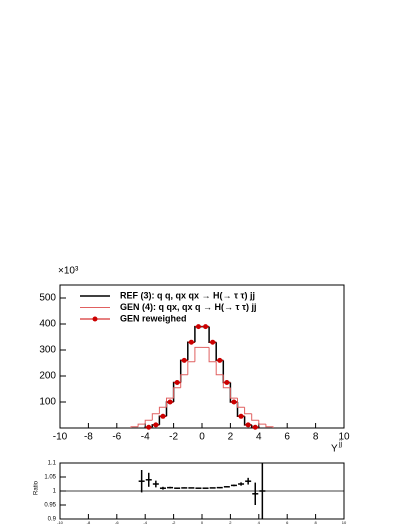  I want to click on y-tick-label: 100, so click(47, 402).